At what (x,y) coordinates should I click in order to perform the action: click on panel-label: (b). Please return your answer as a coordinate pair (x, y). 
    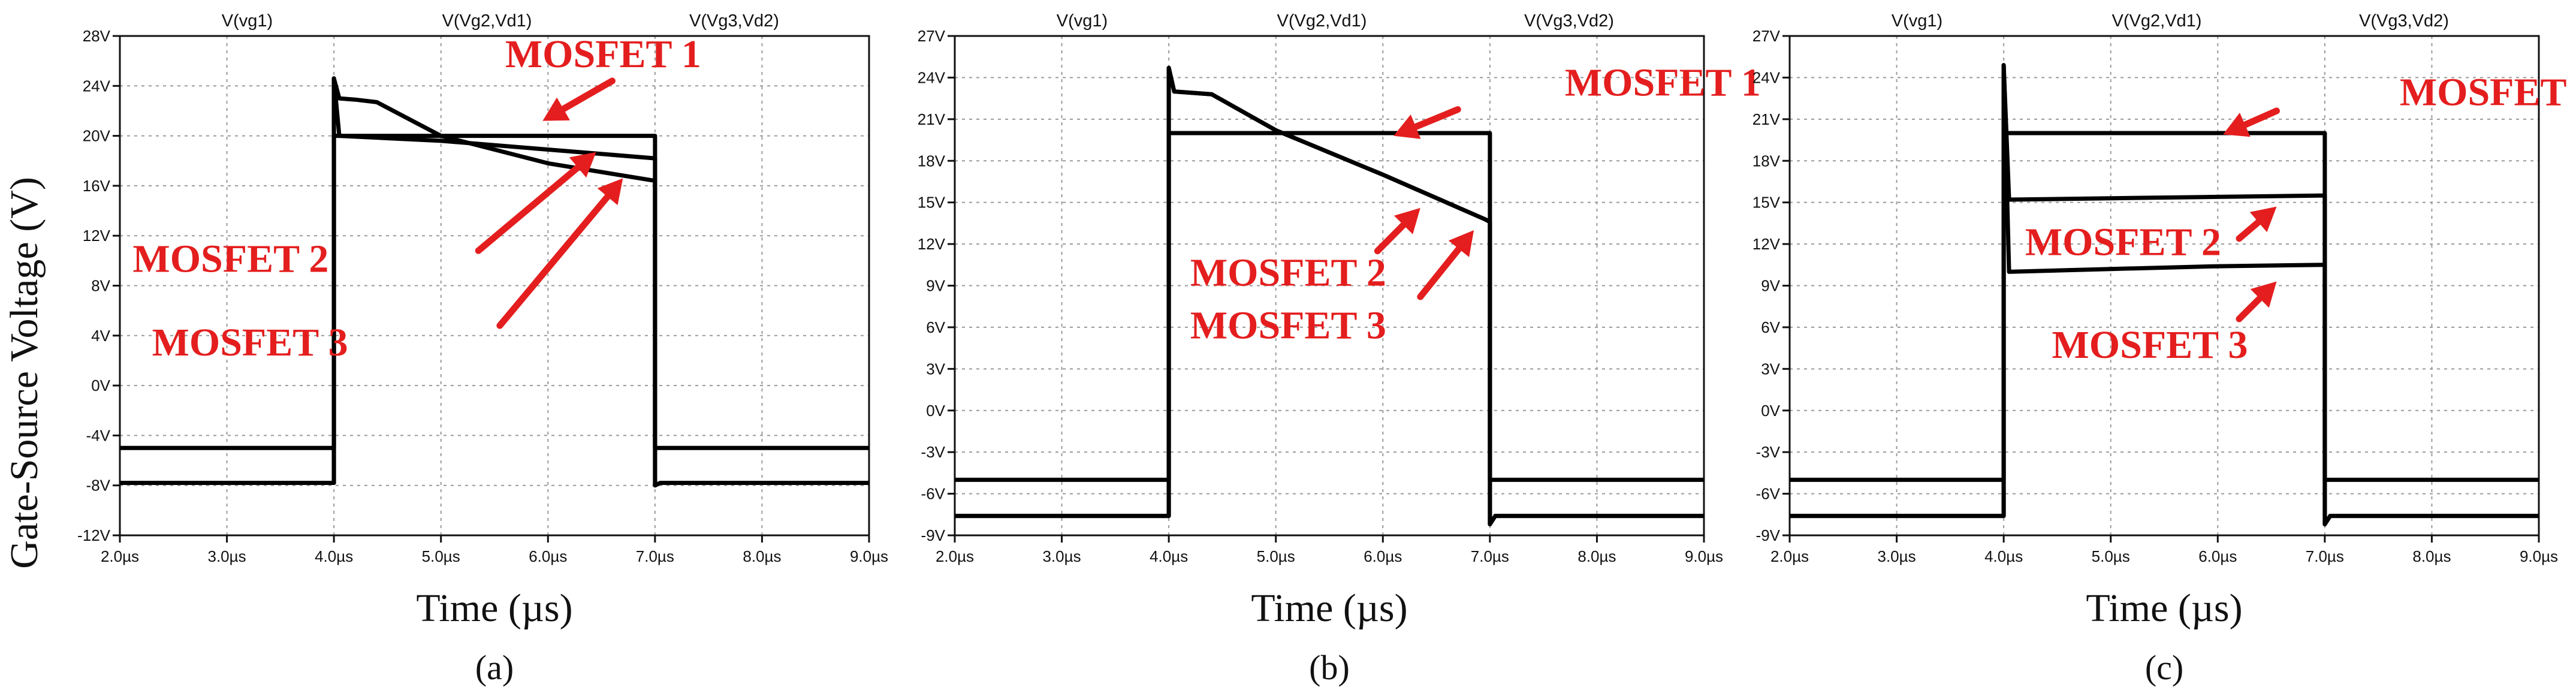
    Looking at the image, I should click on (1330, 667).